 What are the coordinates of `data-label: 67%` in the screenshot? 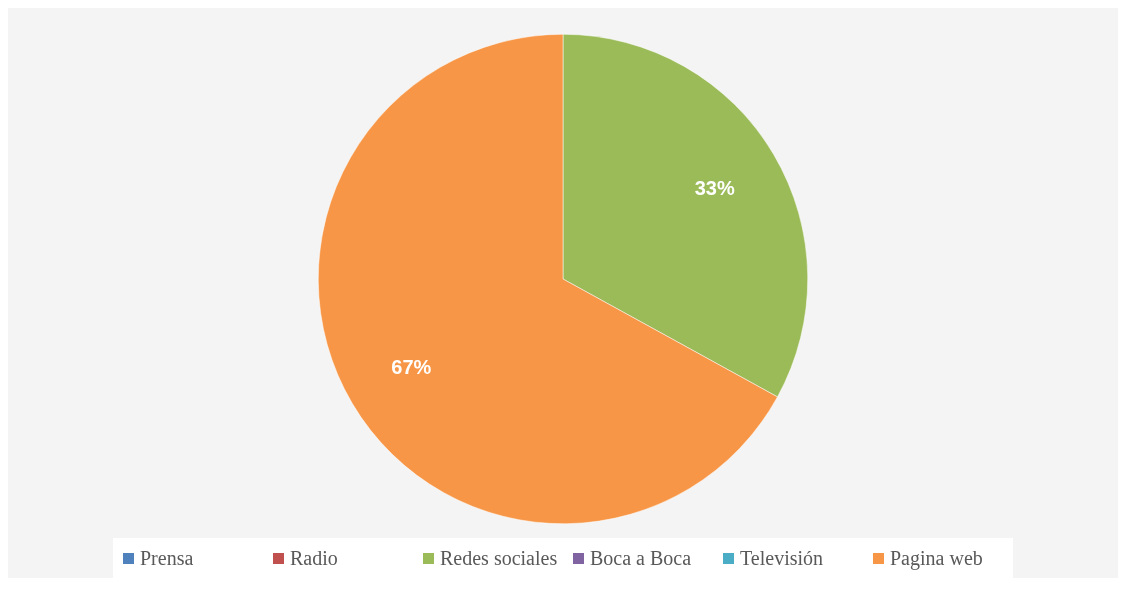 It's located at (411, 367).